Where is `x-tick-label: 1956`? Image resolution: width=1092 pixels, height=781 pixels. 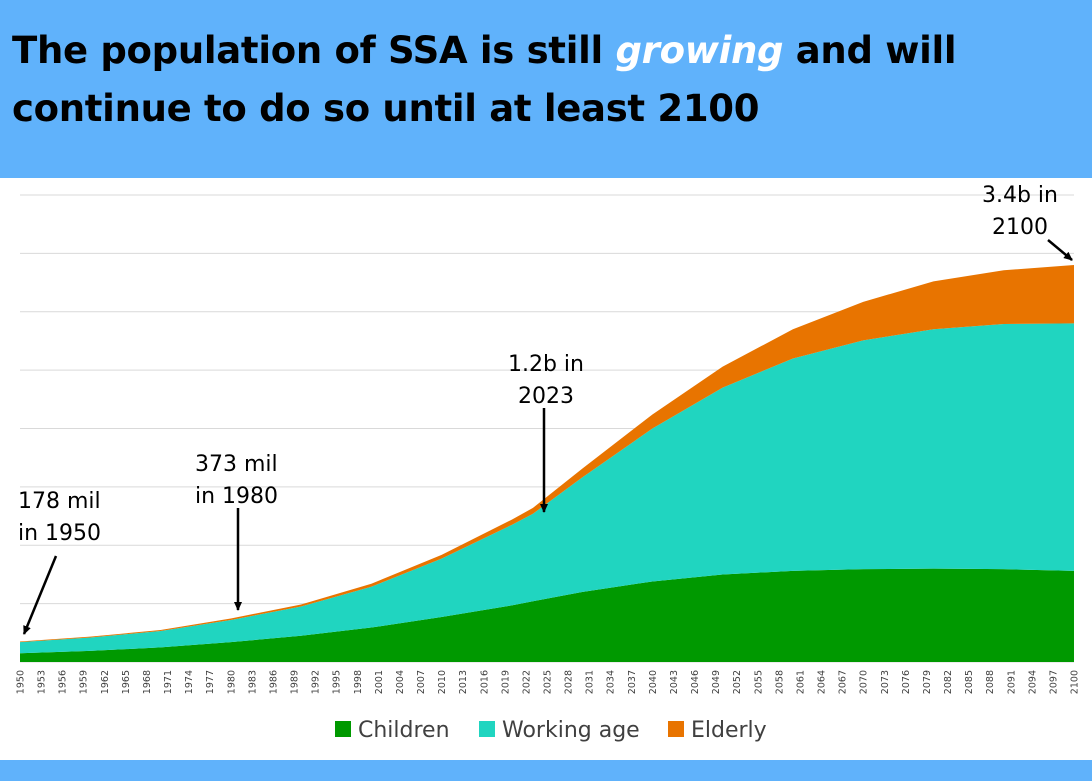
x-tick-label: 1956 is located at coordinates (63, 682).